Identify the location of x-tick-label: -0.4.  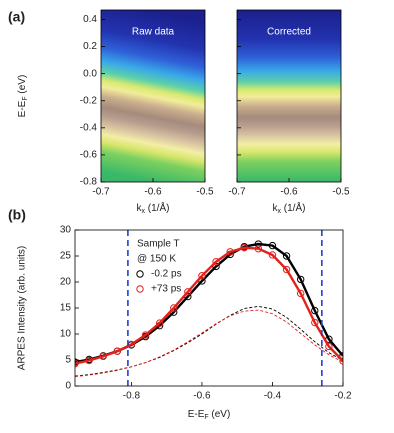
(273, 396).